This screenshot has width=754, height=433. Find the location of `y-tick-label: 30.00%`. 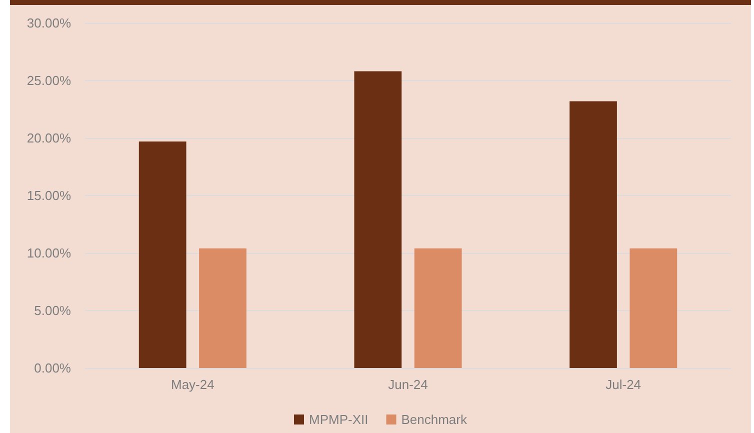

y-tick-label: 30.00% is located at coordinates (49, 23).